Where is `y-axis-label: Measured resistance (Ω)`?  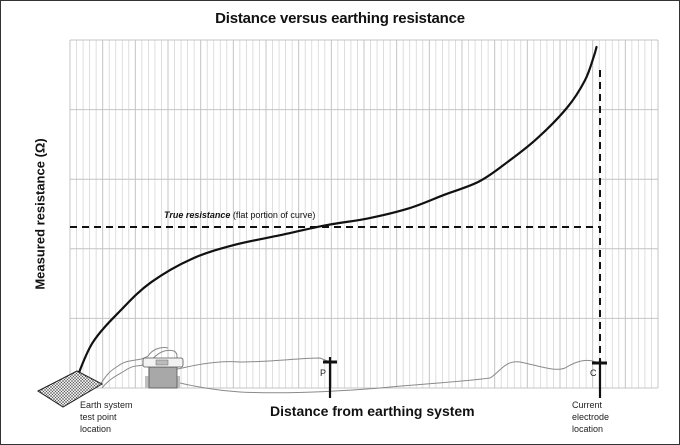 y-axis-label: Measured resistance (Ω) is located at coordinates (40, 214).